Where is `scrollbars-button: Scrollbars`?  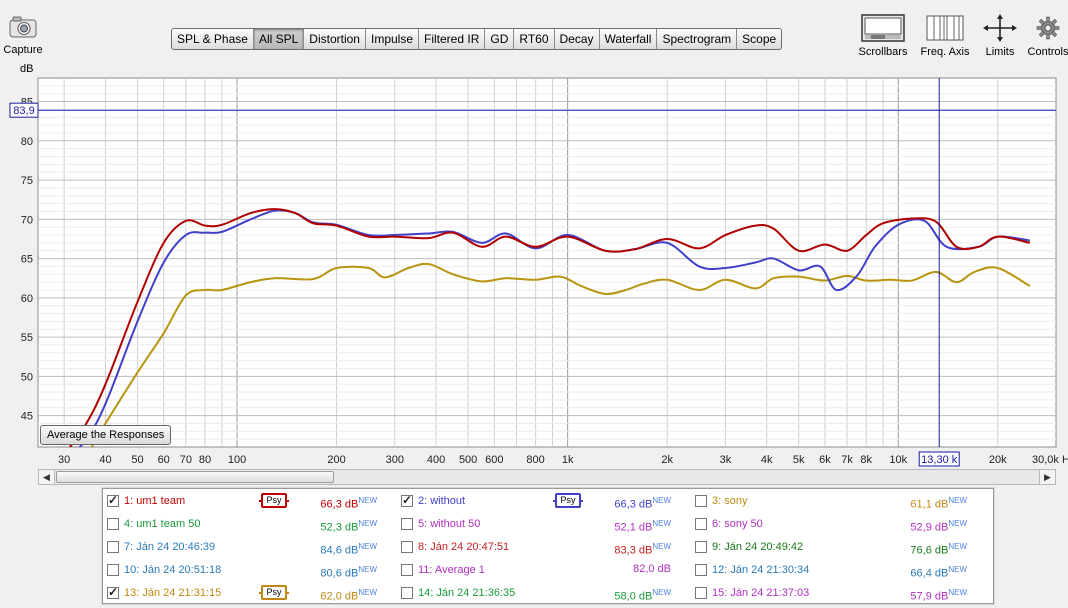
scrollbars-button: Scrollbars is located at coordinates (883, 36).